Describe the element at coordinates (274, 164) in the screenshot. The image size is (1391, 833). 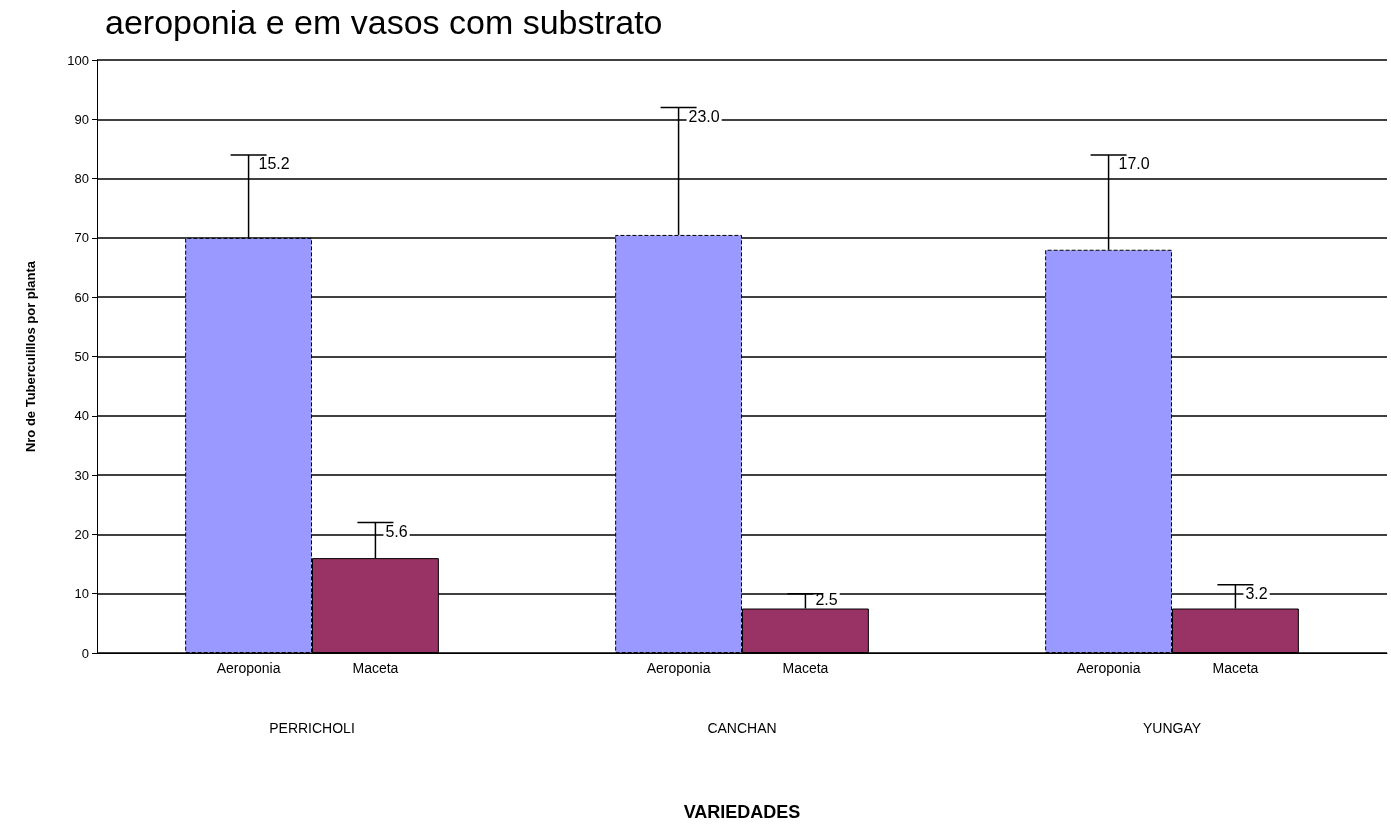
I see `annotation: 15.2` at that location.